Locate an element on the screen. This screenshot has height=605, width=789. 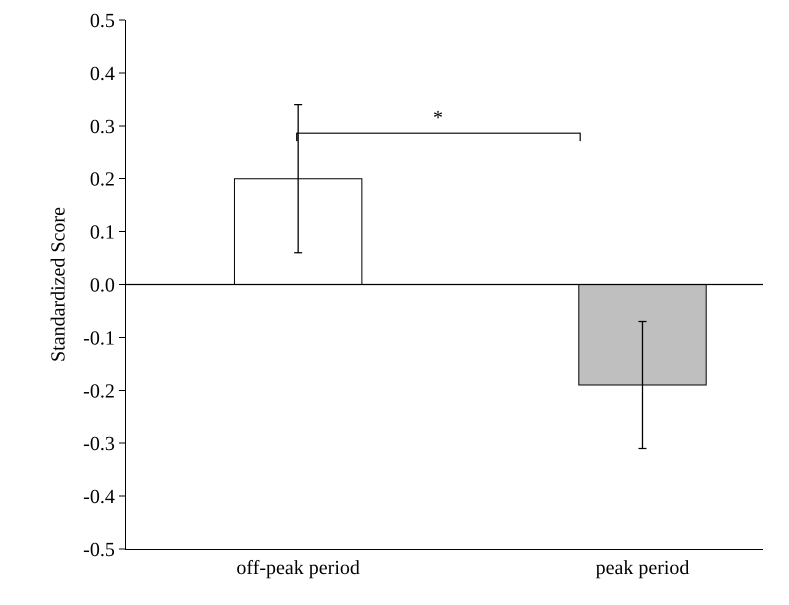
y-tick-label: 0.2 is located at coordinates (102, 179).